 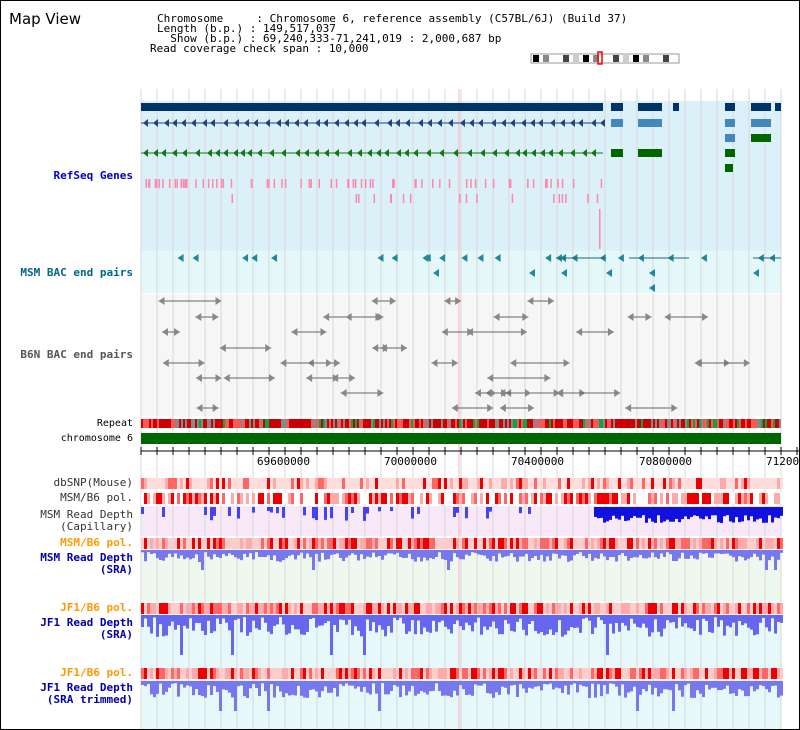 What do you see at coordinates (490, 408) in the screenshot?
I see `b6n-end` at bounding box center [490, 408].